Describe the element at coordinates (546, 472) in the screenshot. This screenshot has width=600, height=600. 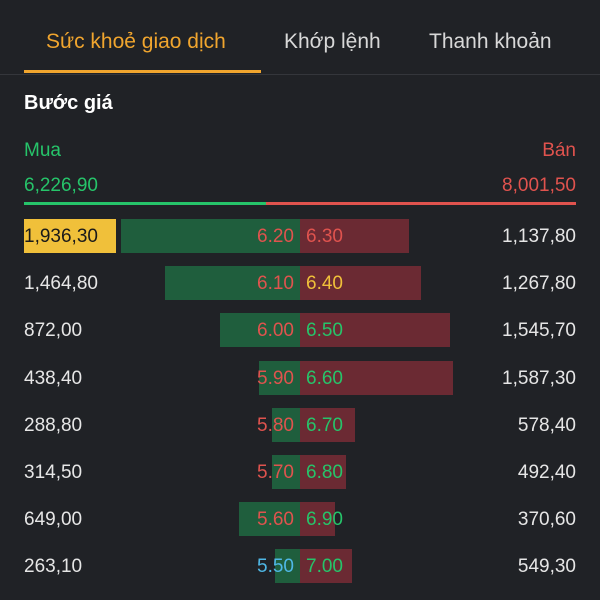
I see `sell-quantity: 492,40` at that location.